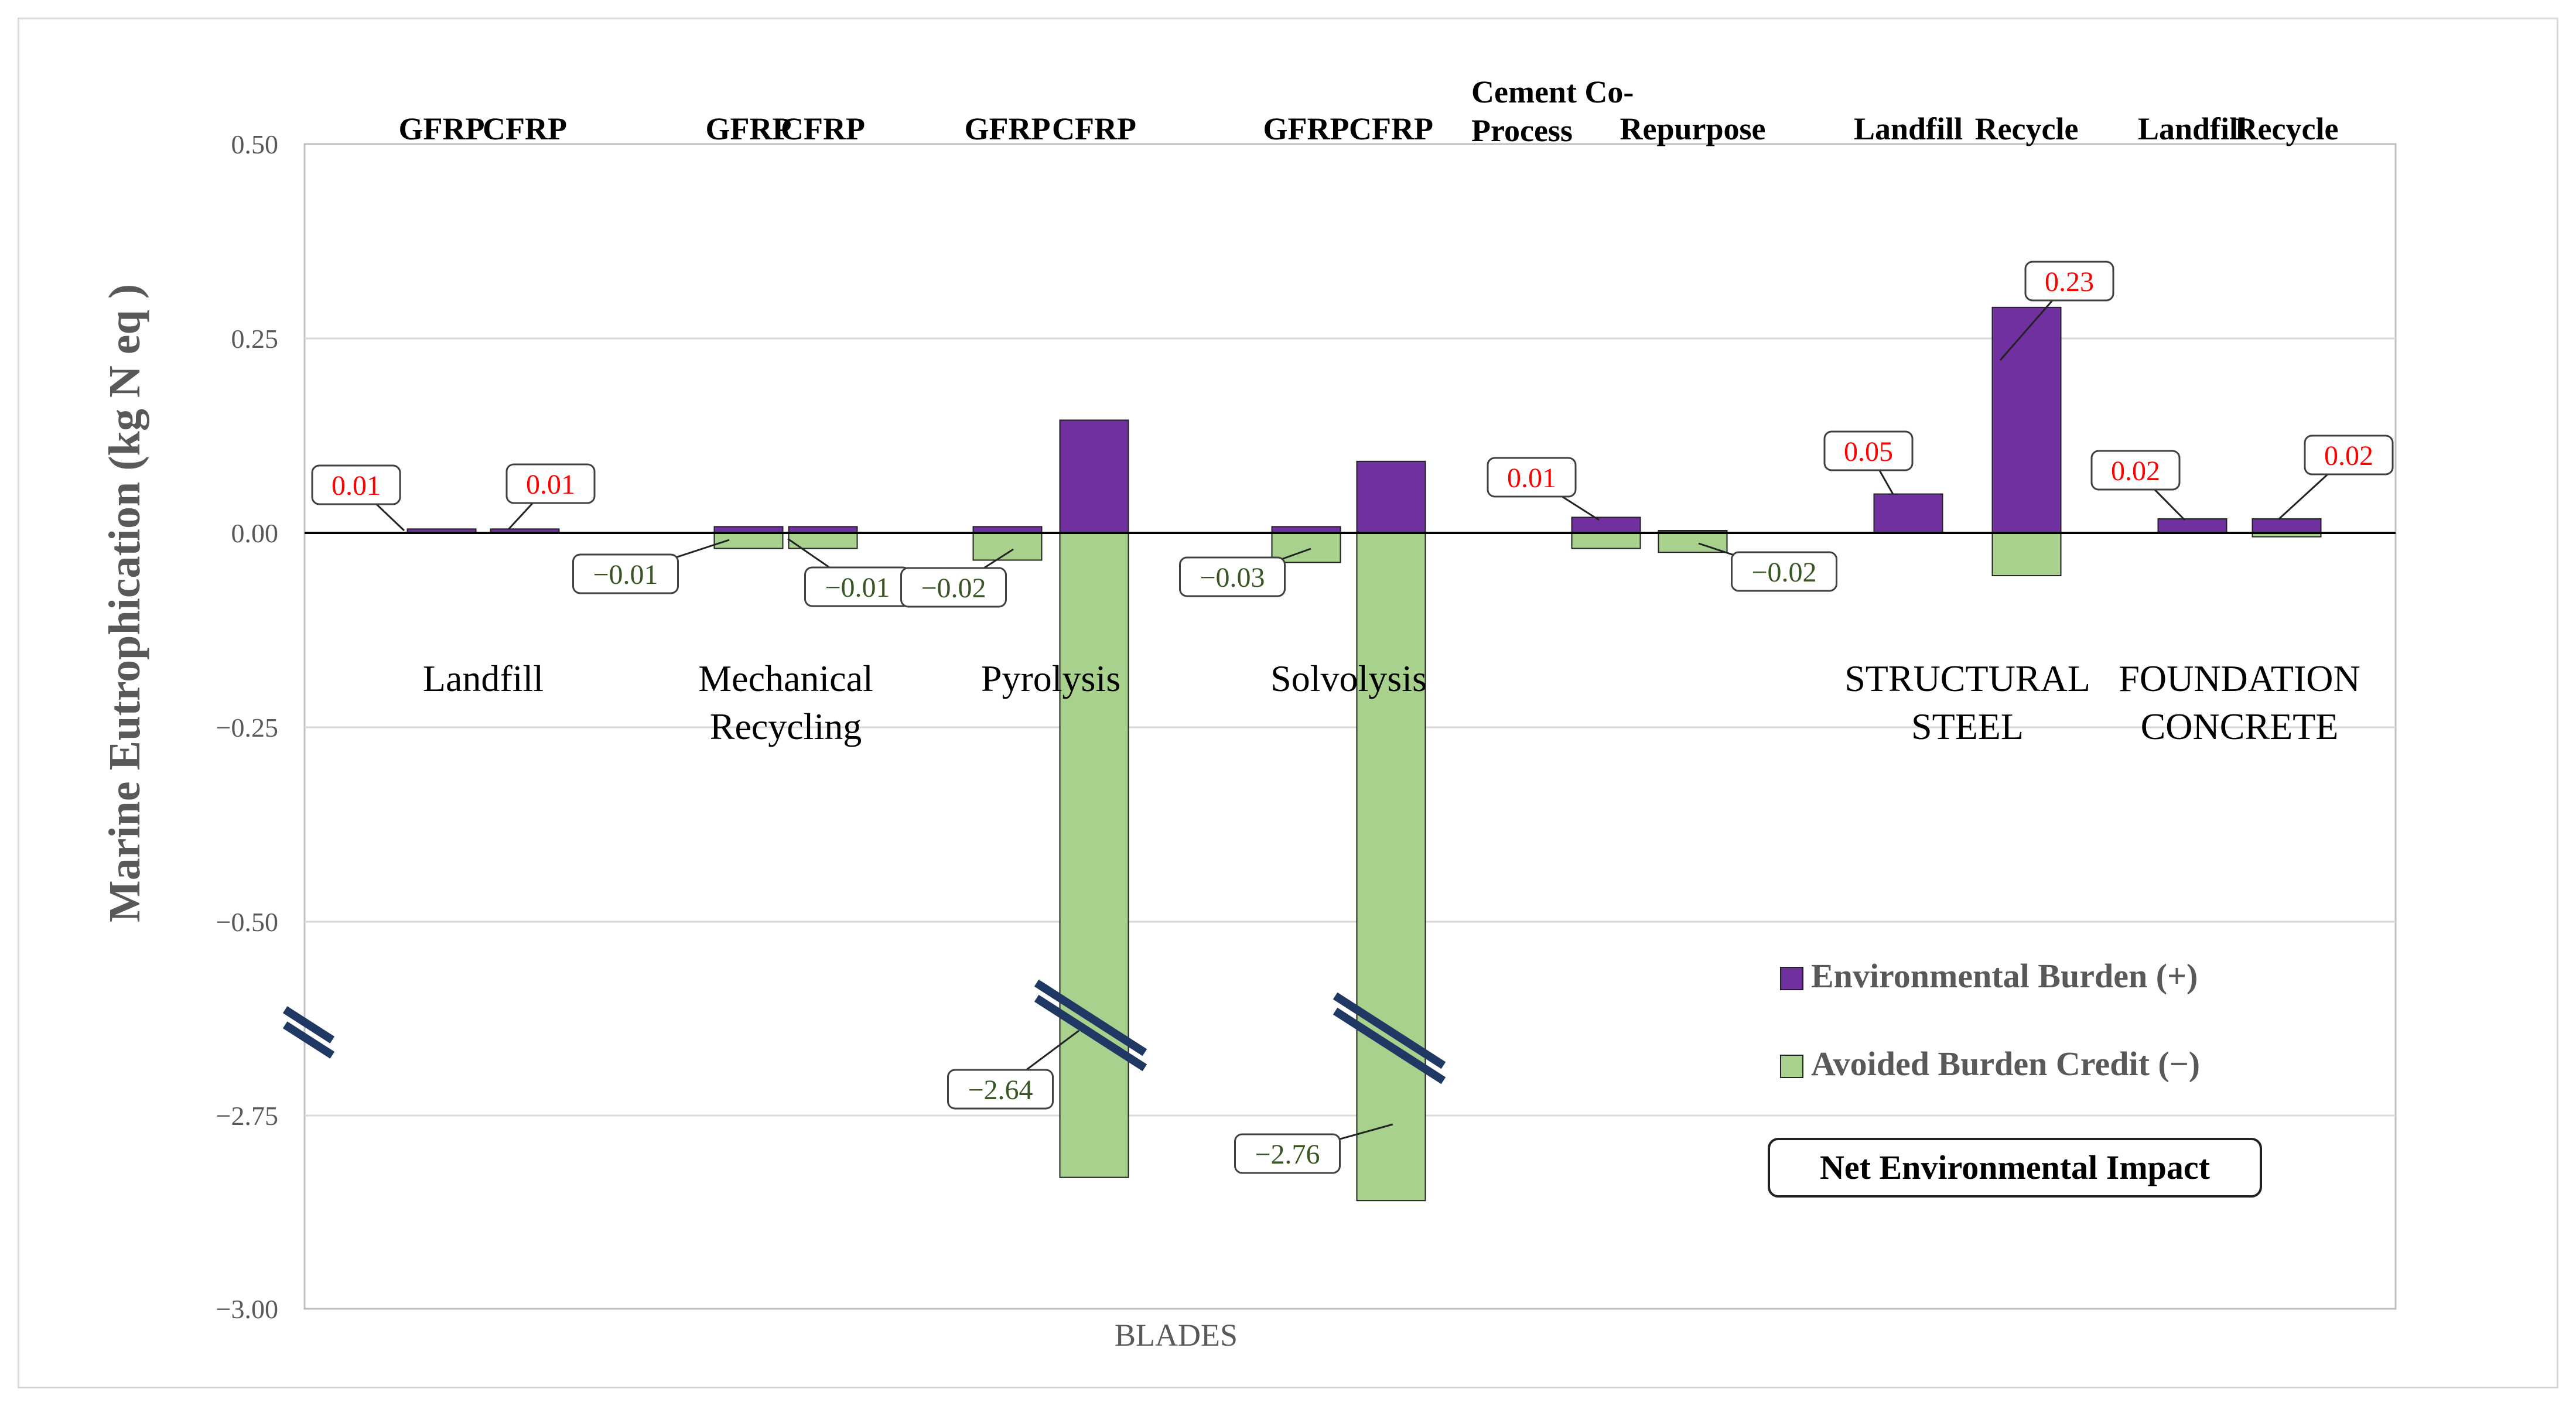  I want to click on y-tick-label: 0.00, so click(255, 533).